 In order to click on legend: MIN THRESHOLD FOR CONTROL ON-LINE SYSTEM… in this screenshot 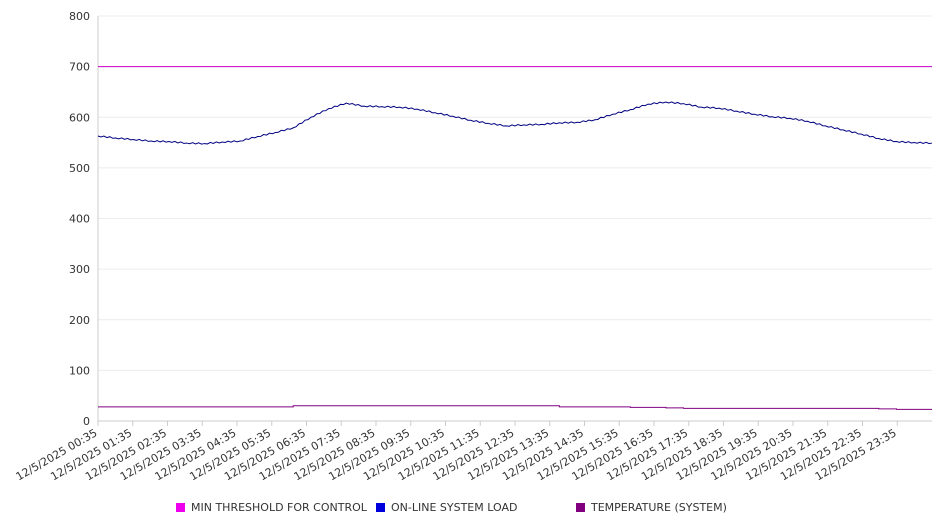, I will do `click(473, 507)`.